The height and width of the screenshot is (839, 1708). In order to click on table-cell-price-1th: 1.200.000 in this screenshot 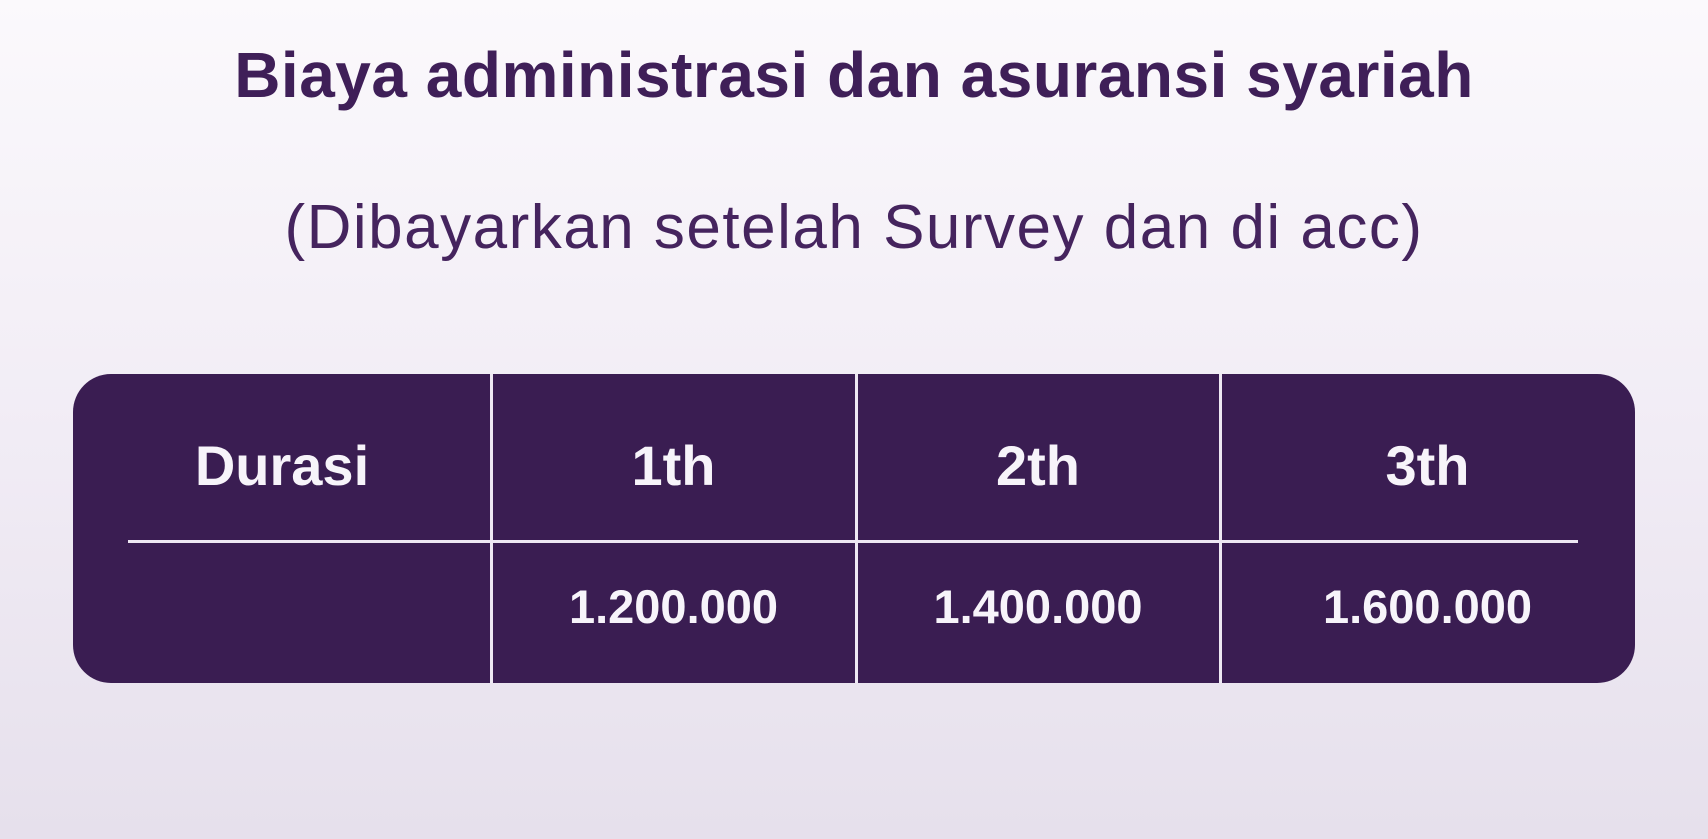, I will do `click(673, 606)`.